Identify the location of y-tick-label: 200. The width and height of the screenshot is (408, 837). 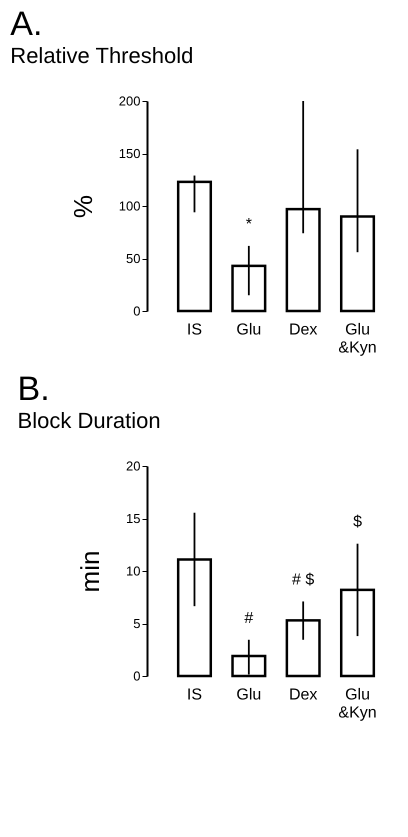
(129, 101).